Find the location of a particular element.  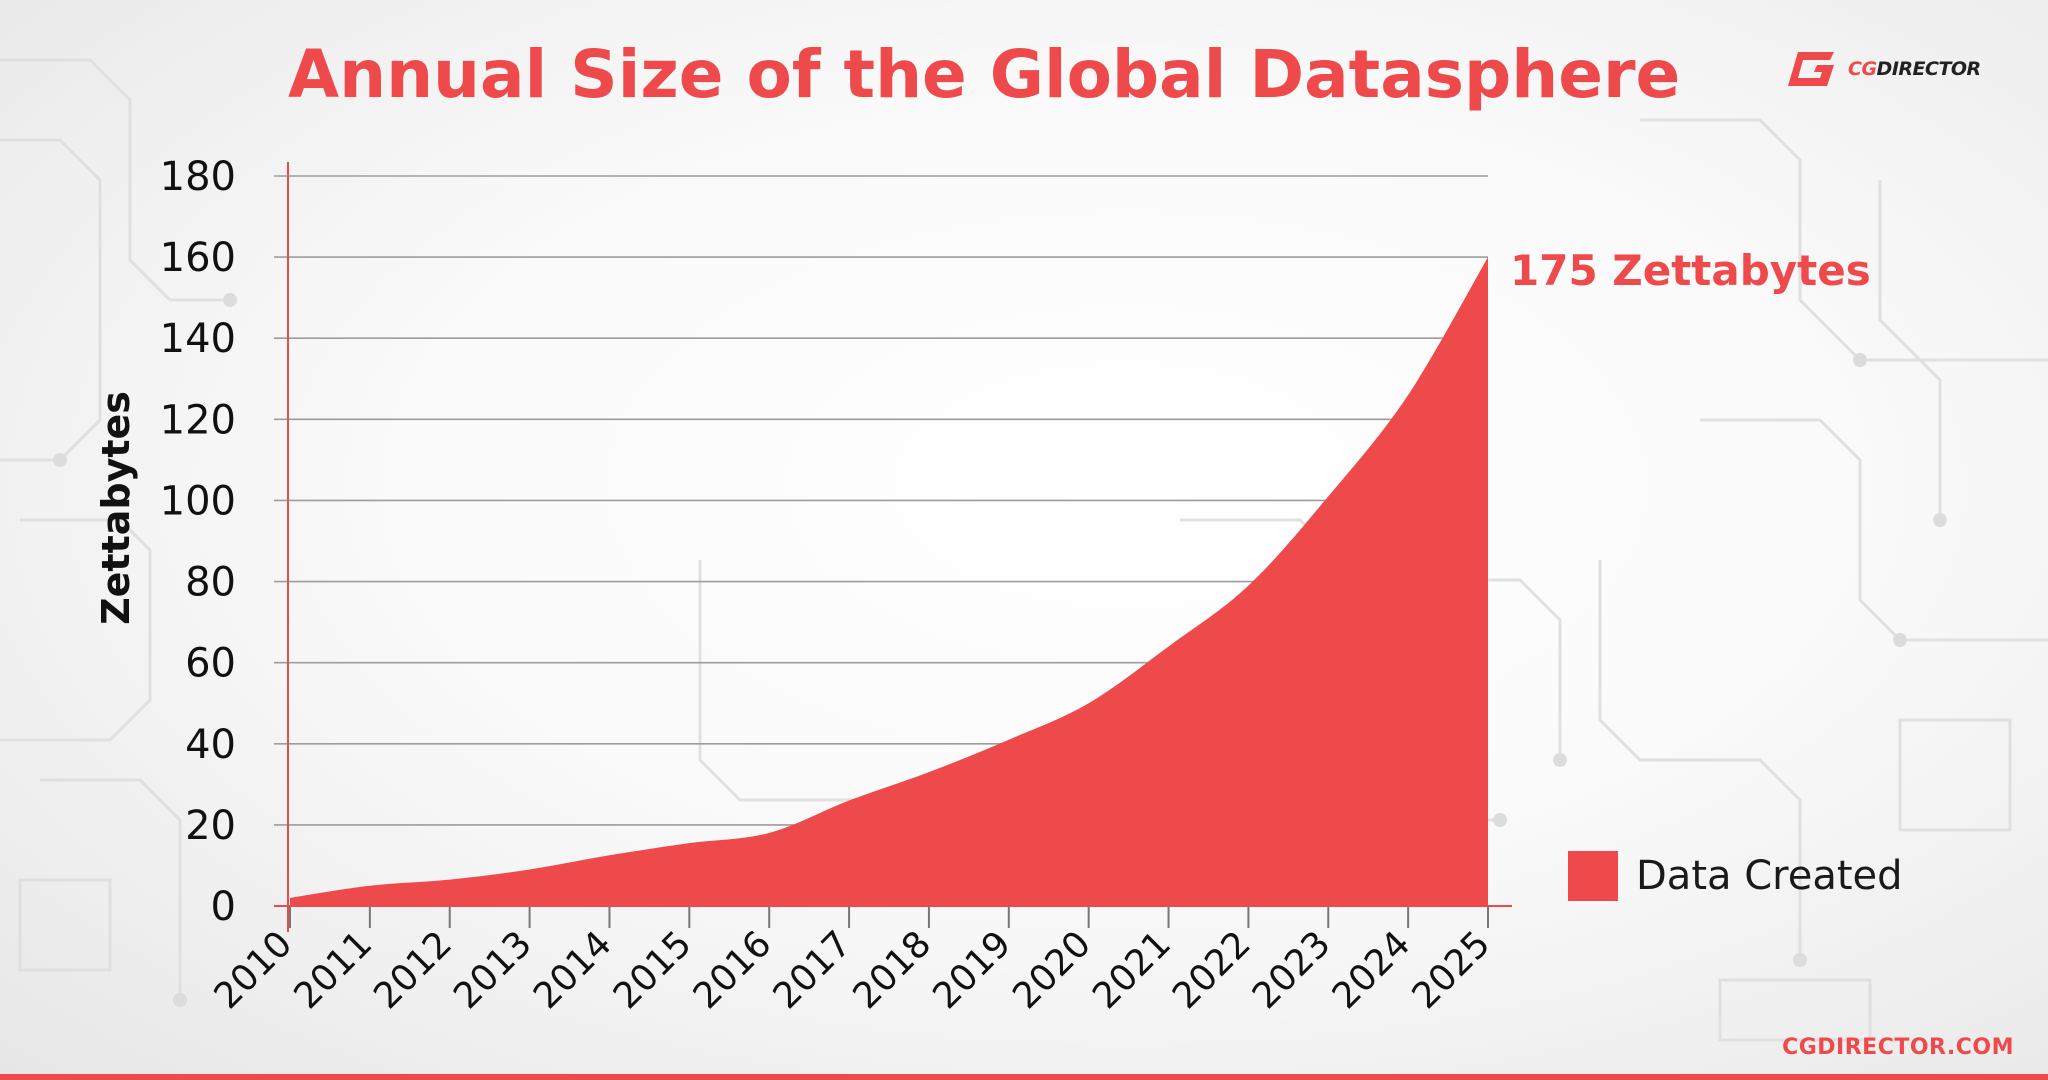

y-tick-label: 160 is located at coordinates (198, 258).